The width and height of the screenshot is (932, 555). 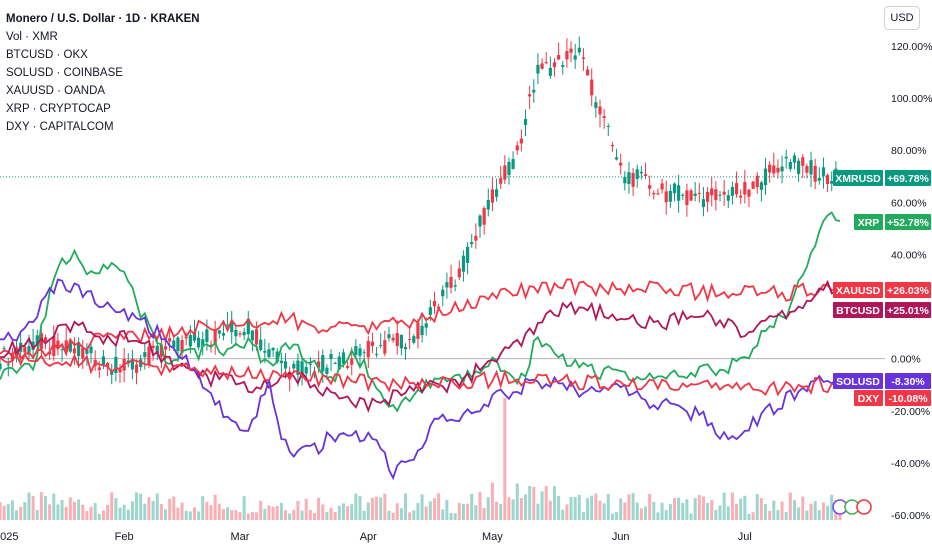 What do you see at coordinates (902, 18) in the screenshot?
I see `currency-button: USD` at bounding box center [902, 18].